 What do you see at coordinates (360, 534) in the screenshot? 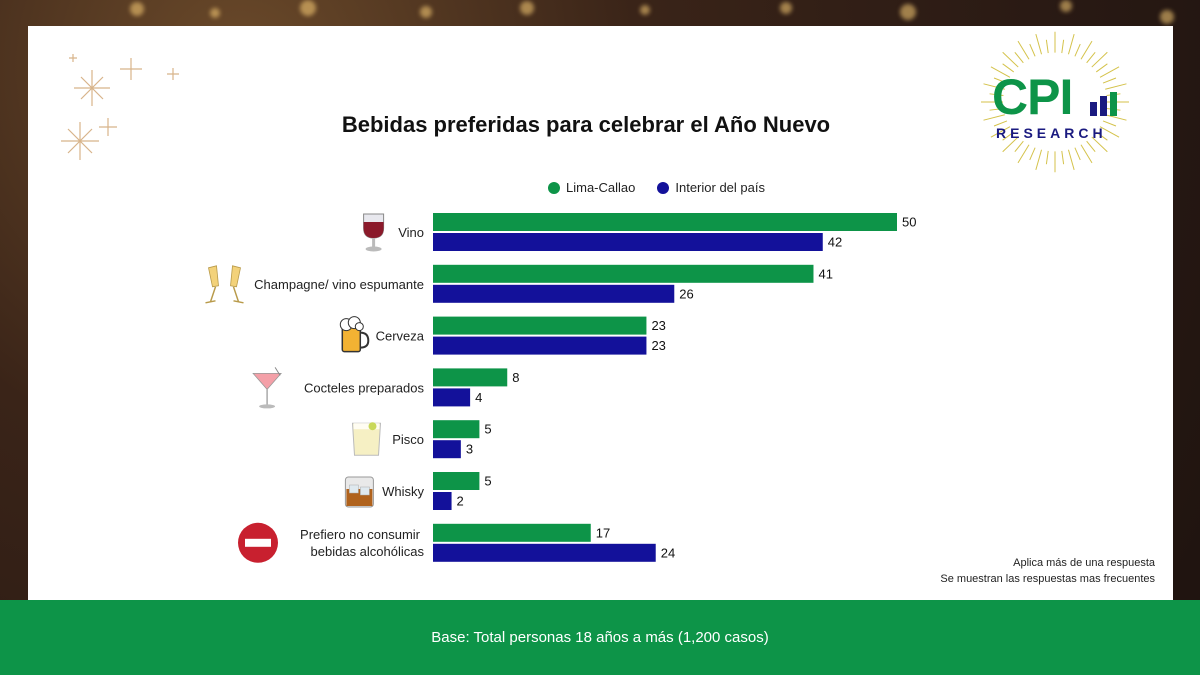
I see `category-label-line: Prefiero no consumir` at bounding box center [360, 534].